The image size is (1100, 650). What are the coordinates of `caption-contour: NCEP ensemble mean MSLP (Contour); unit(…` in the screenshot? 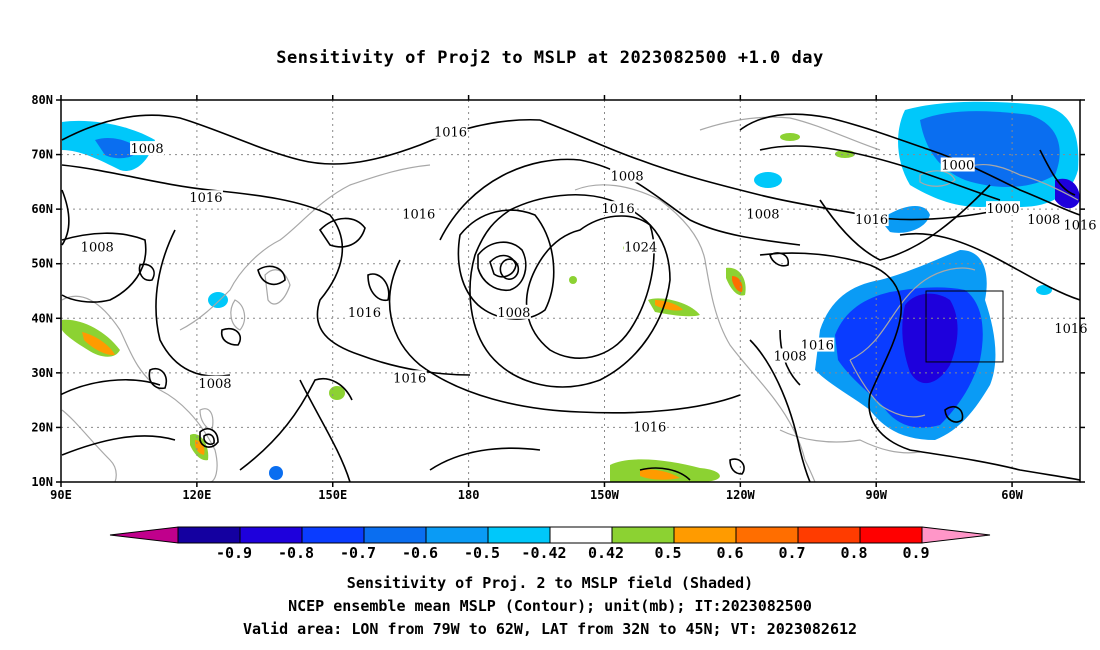 It's located at (550, 606).